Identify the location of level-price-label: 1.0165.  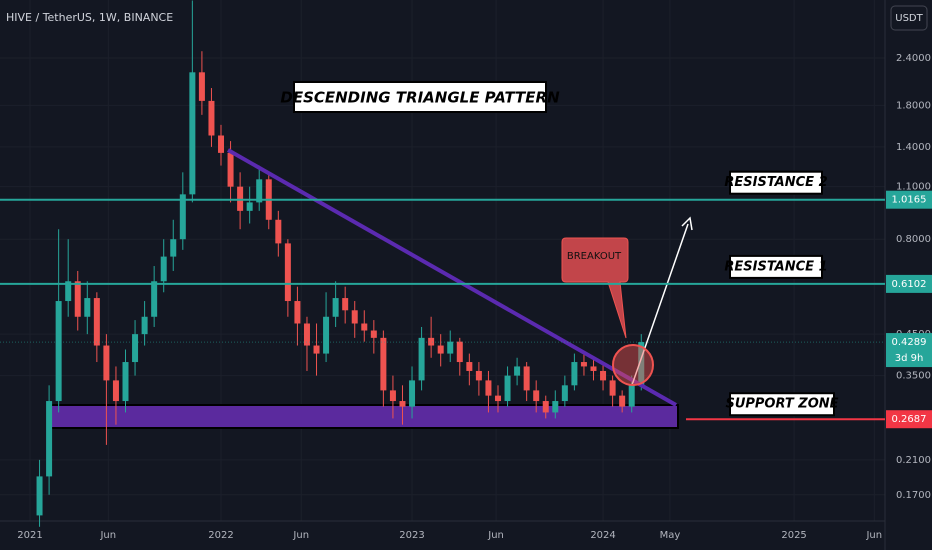
(909, 200).